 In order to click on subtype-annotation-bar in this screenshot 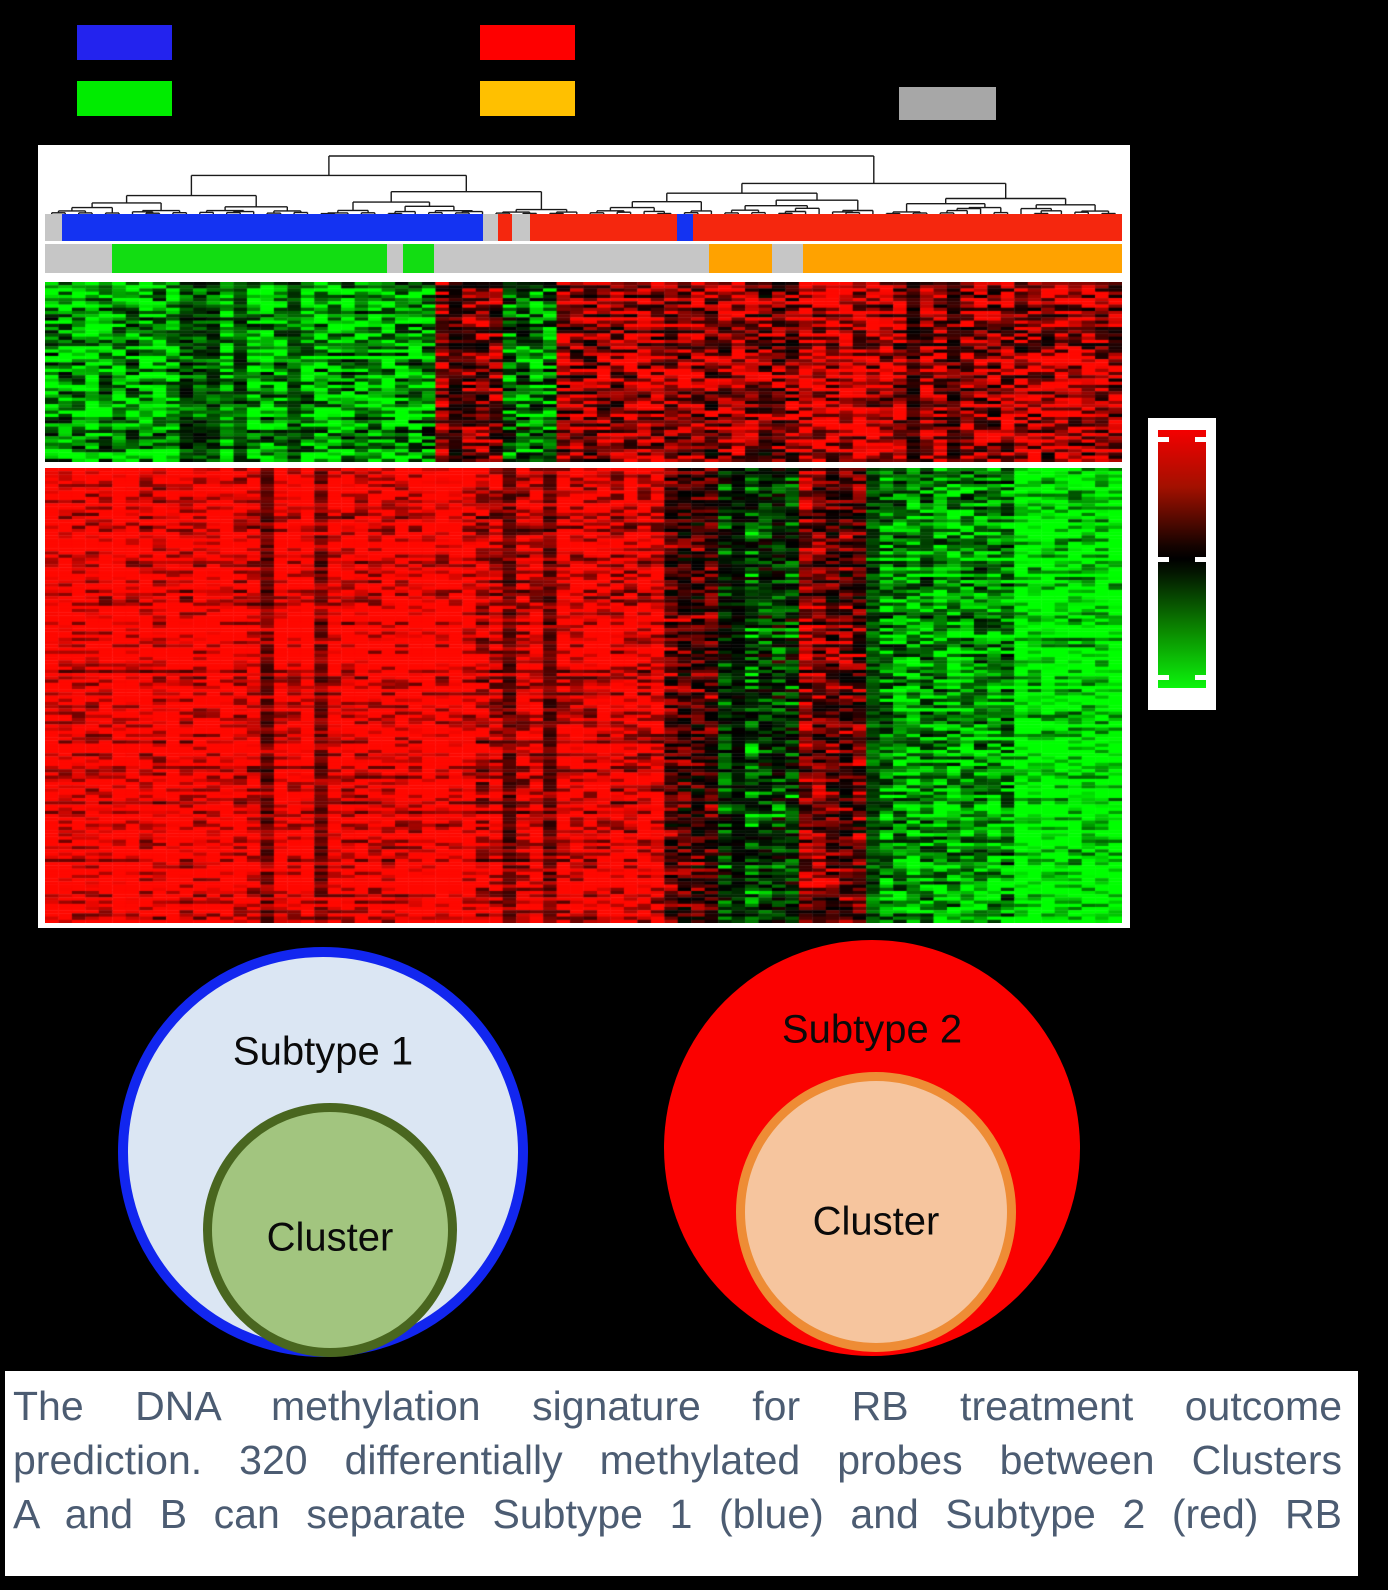, I will do `click(583, 227)`.